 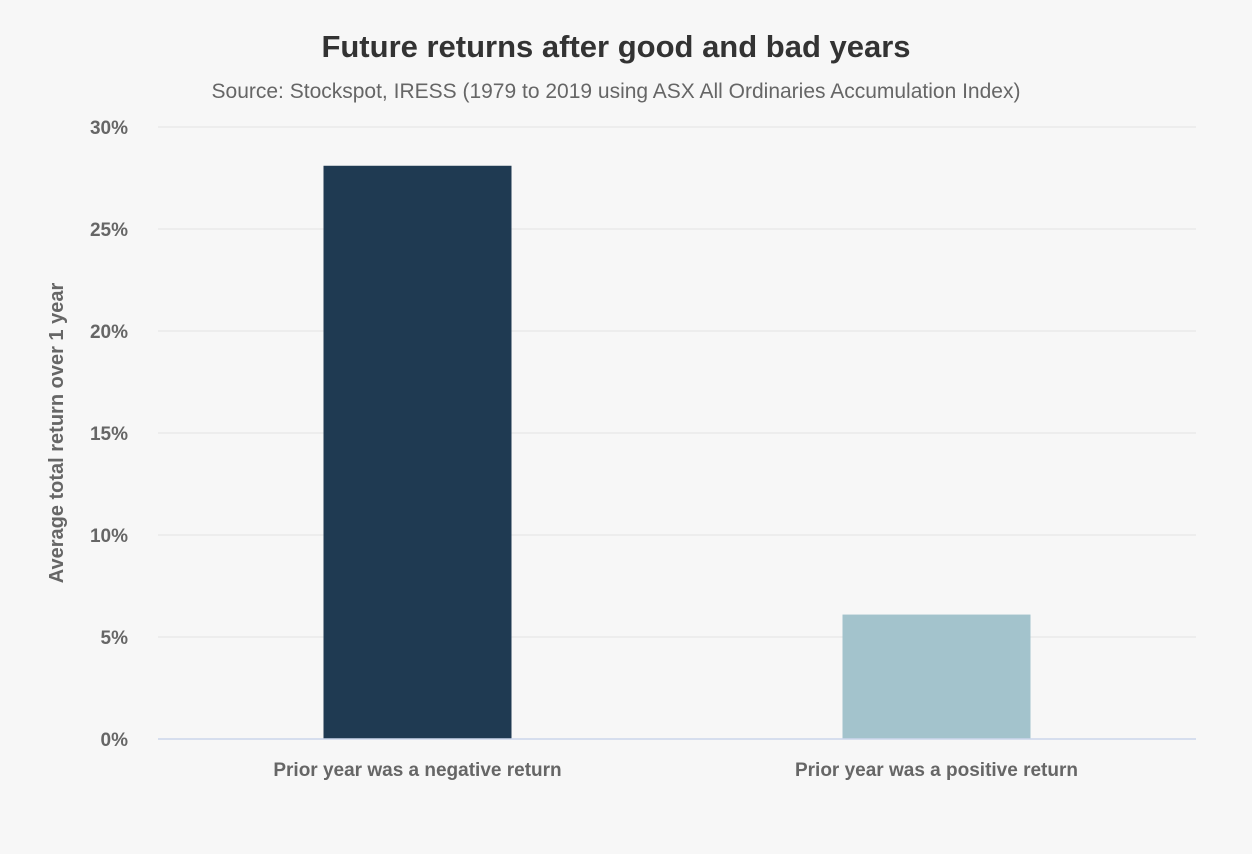 I want to click on y-axis-ticks: 0% 5% 10% 15% 20% 25% 30%, so click(x=109, y=434).